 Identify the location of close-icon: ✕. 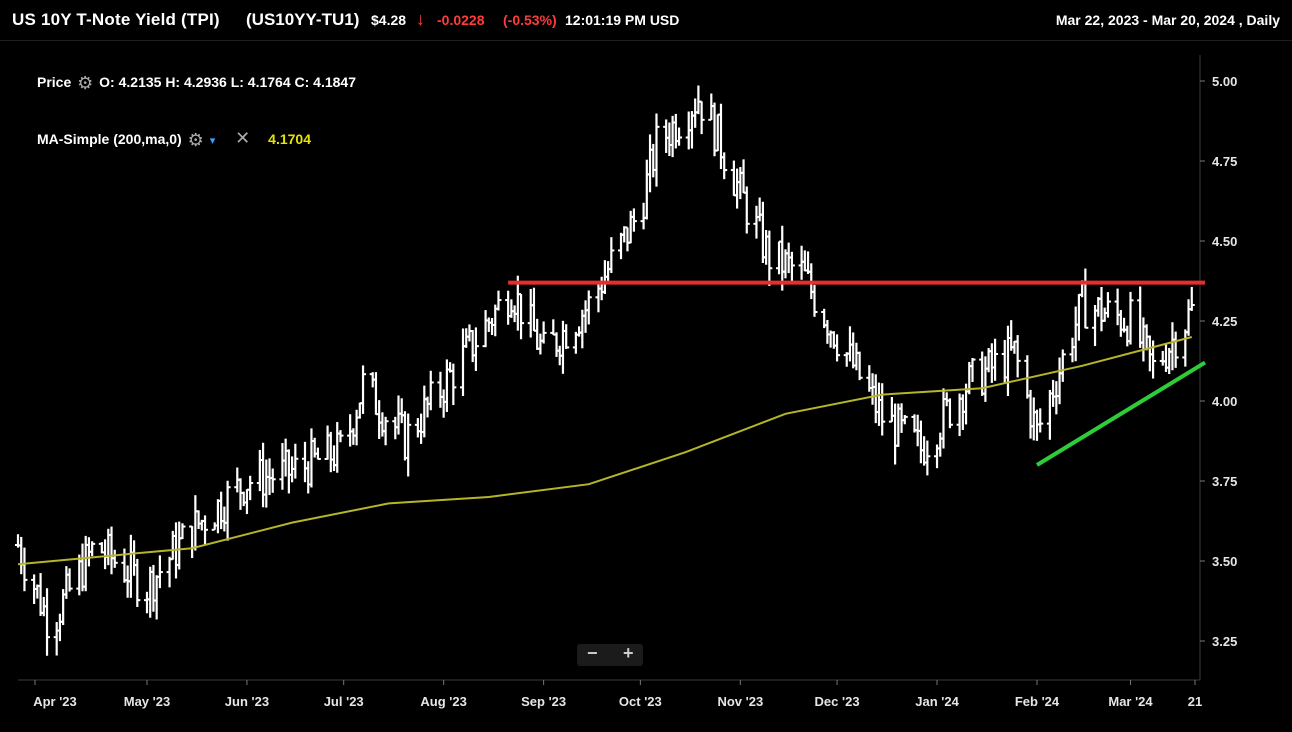
(243, 138).